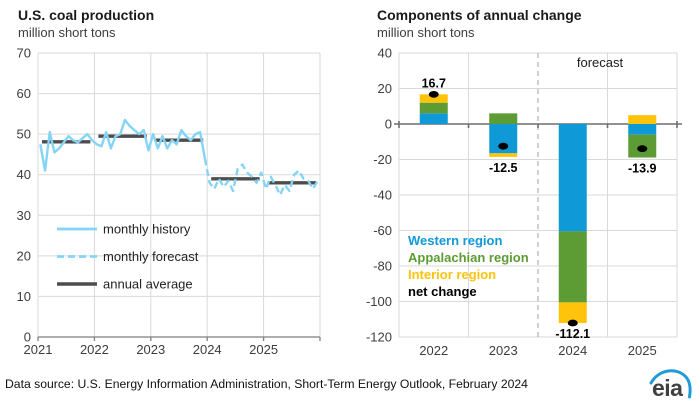 This screenshot has width=700, height=402. Describe the element at coordinates (38, 349) in the screenshot. I see `x-tick-label: 2021` at that location.